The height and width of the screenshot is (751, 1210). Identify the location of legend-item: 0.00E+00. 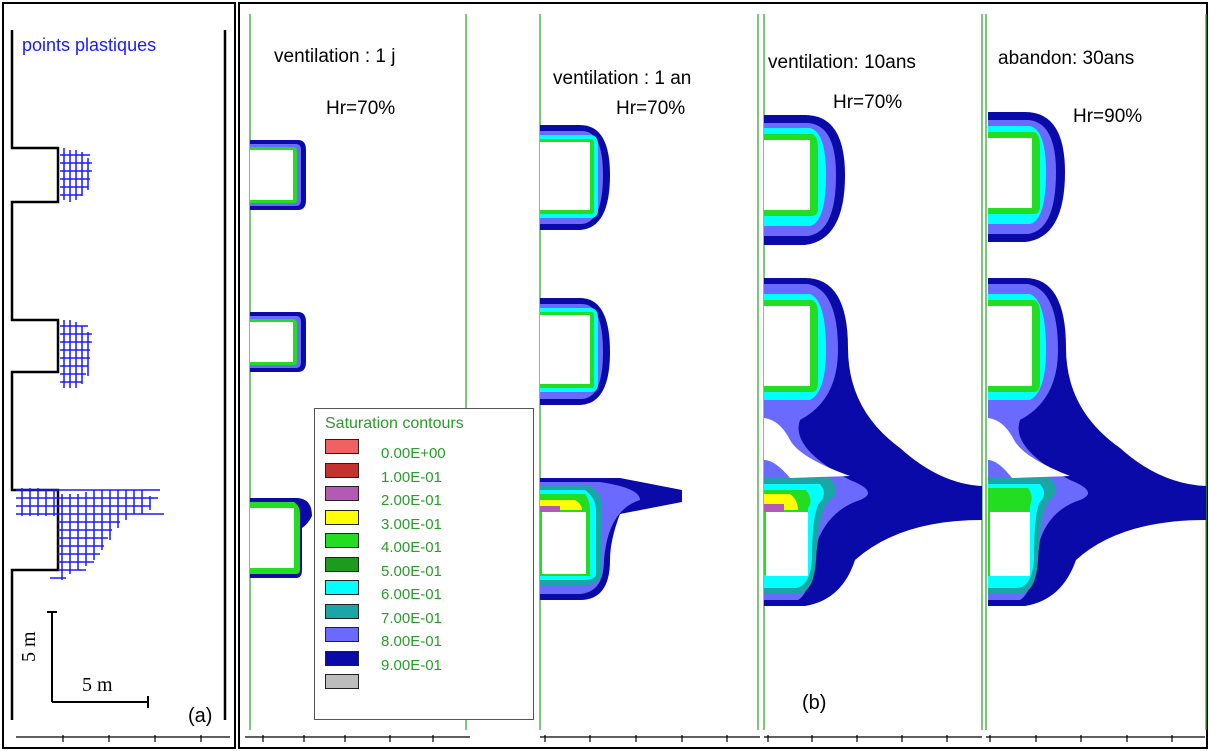
(427, 450).